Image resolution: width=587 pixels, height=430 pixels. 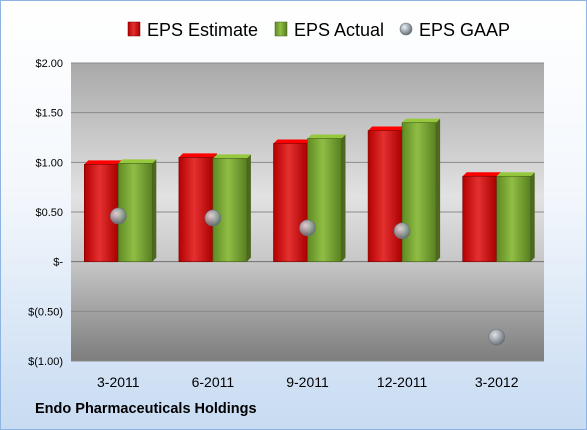 I want to click on legend: EPS Estimate EPS Actual EPS GAAP, so click(x=318, y=30).